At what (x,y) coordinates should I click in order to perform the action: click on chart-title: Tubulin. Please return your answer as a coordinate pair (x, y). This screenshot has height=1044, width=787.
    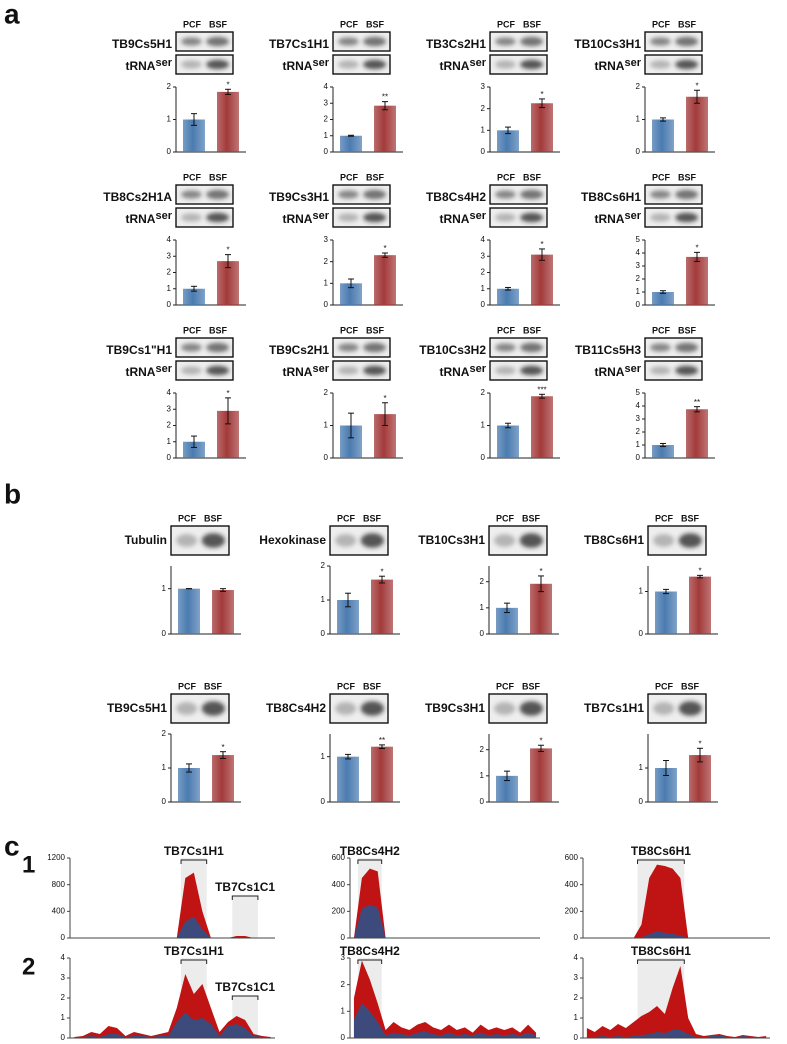
    Looking at the image, I should click on (146, 540).